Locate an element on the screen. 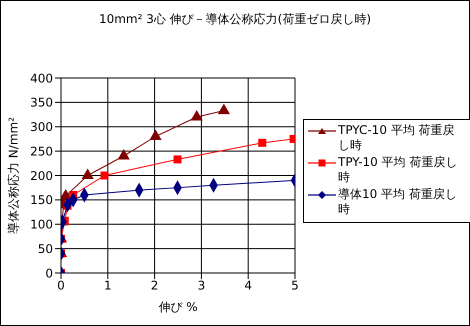  x-tick-label: 0 is located at coordinates (61, 285).